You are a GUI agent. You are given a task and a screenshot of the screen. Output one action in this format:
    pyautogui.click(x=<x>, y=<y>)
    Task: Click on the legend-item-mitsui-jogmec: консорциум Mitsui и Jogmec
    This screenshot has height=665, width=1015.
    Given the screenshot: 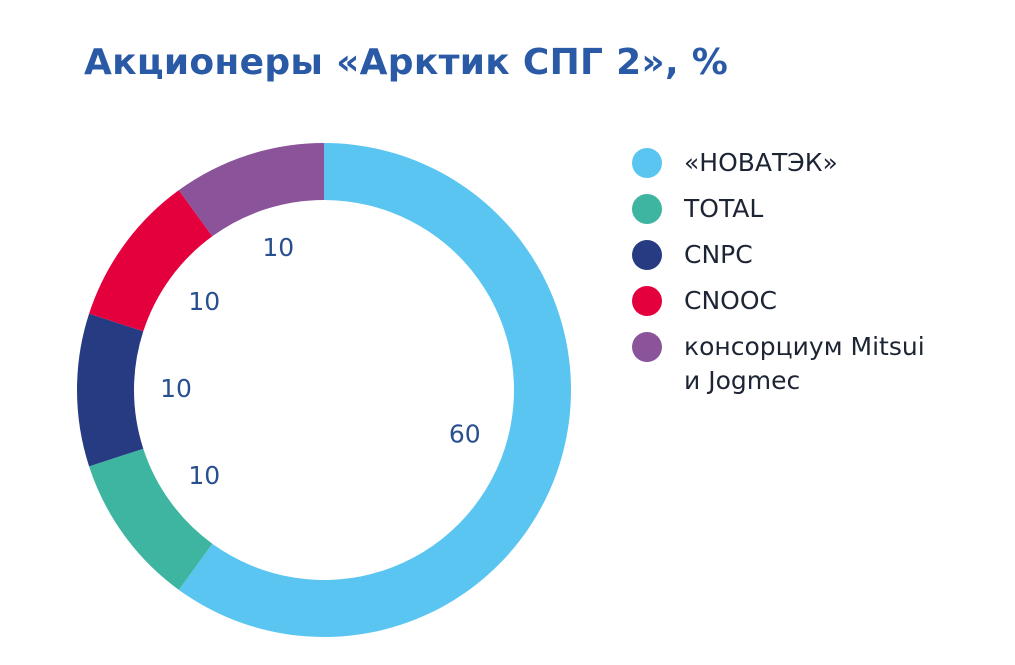 What is the action you would take?
    pyautogui.click(x=817, y=364)
    